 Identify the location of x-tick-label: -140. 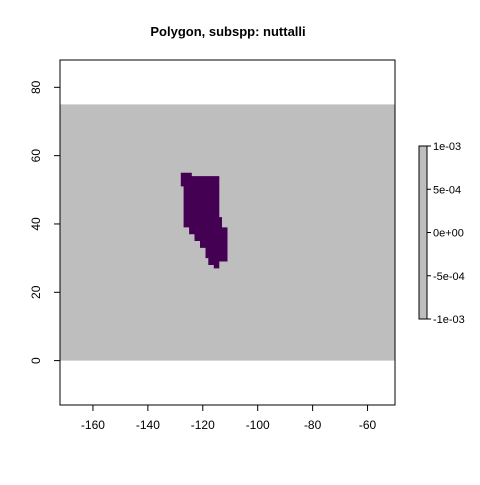
(148, 425).